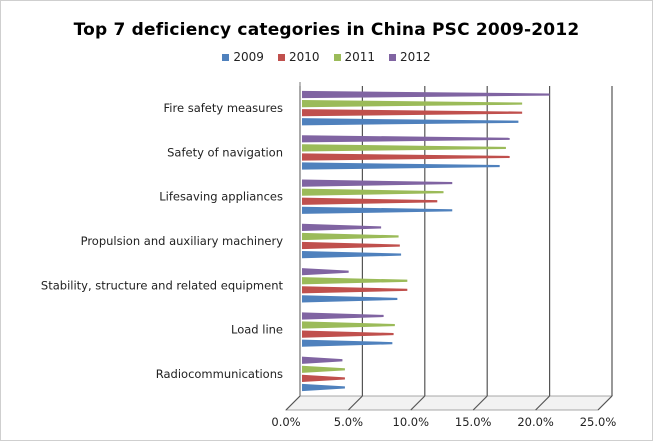 The height and width of the screenshot is (441, 653). Describe the element at coordinates (348, 422) in the screenshot. I see `x-tick-label: 5.0%` at that location.